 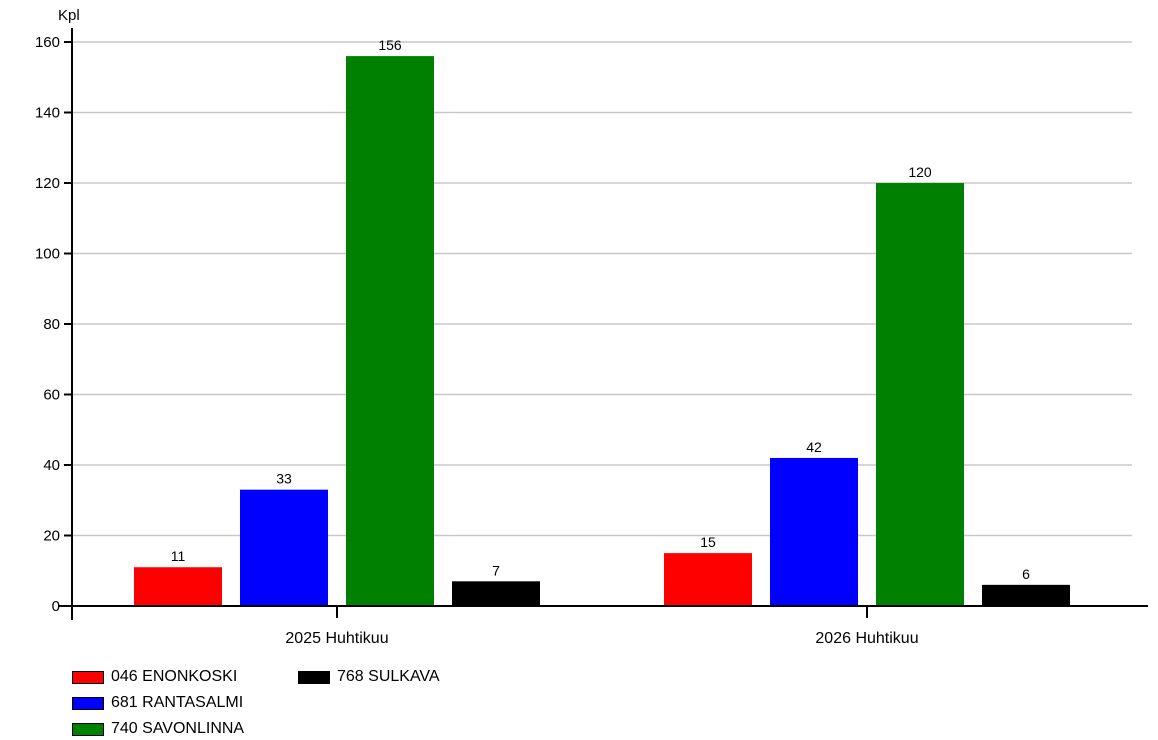 I want to click on y-tick-label: 20, so click(x=51, y=536).